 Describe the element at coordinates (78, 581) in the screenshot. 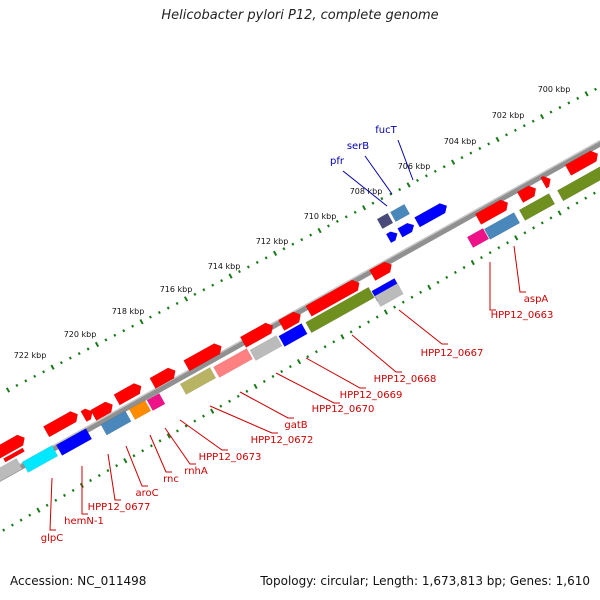

I see `accession-text: Accession: NC_011498` at that location.